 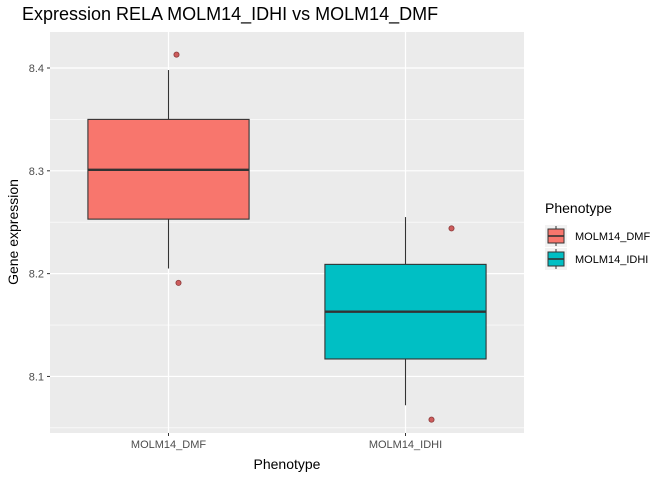 What do you see at coordinates (405, 445) in the screenshot?
I see `x-tick-label: MOLM14_IDHI` at bounding box center [405, 445].